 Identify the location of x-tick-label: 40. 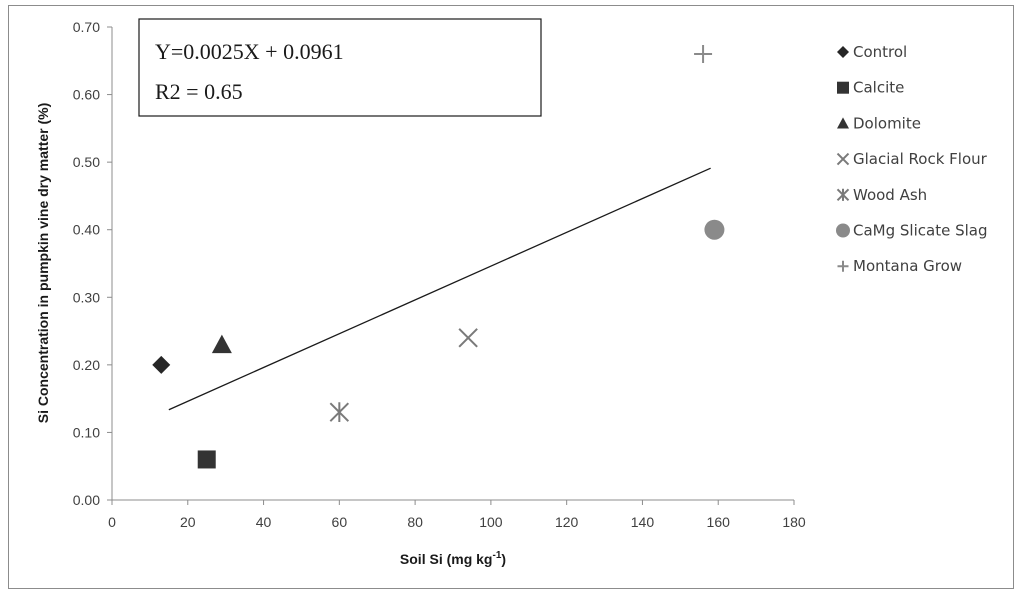
(264, 522).